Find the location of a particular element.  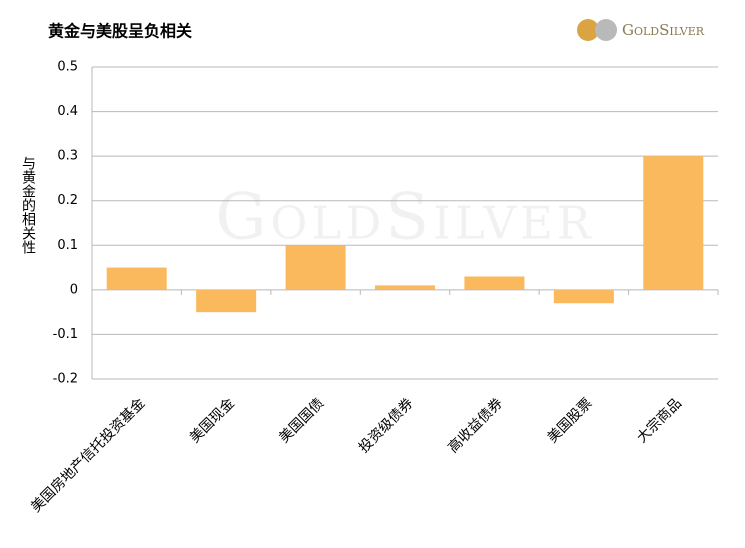

y-tick-label: 0 is located at coordinates (74, 289).